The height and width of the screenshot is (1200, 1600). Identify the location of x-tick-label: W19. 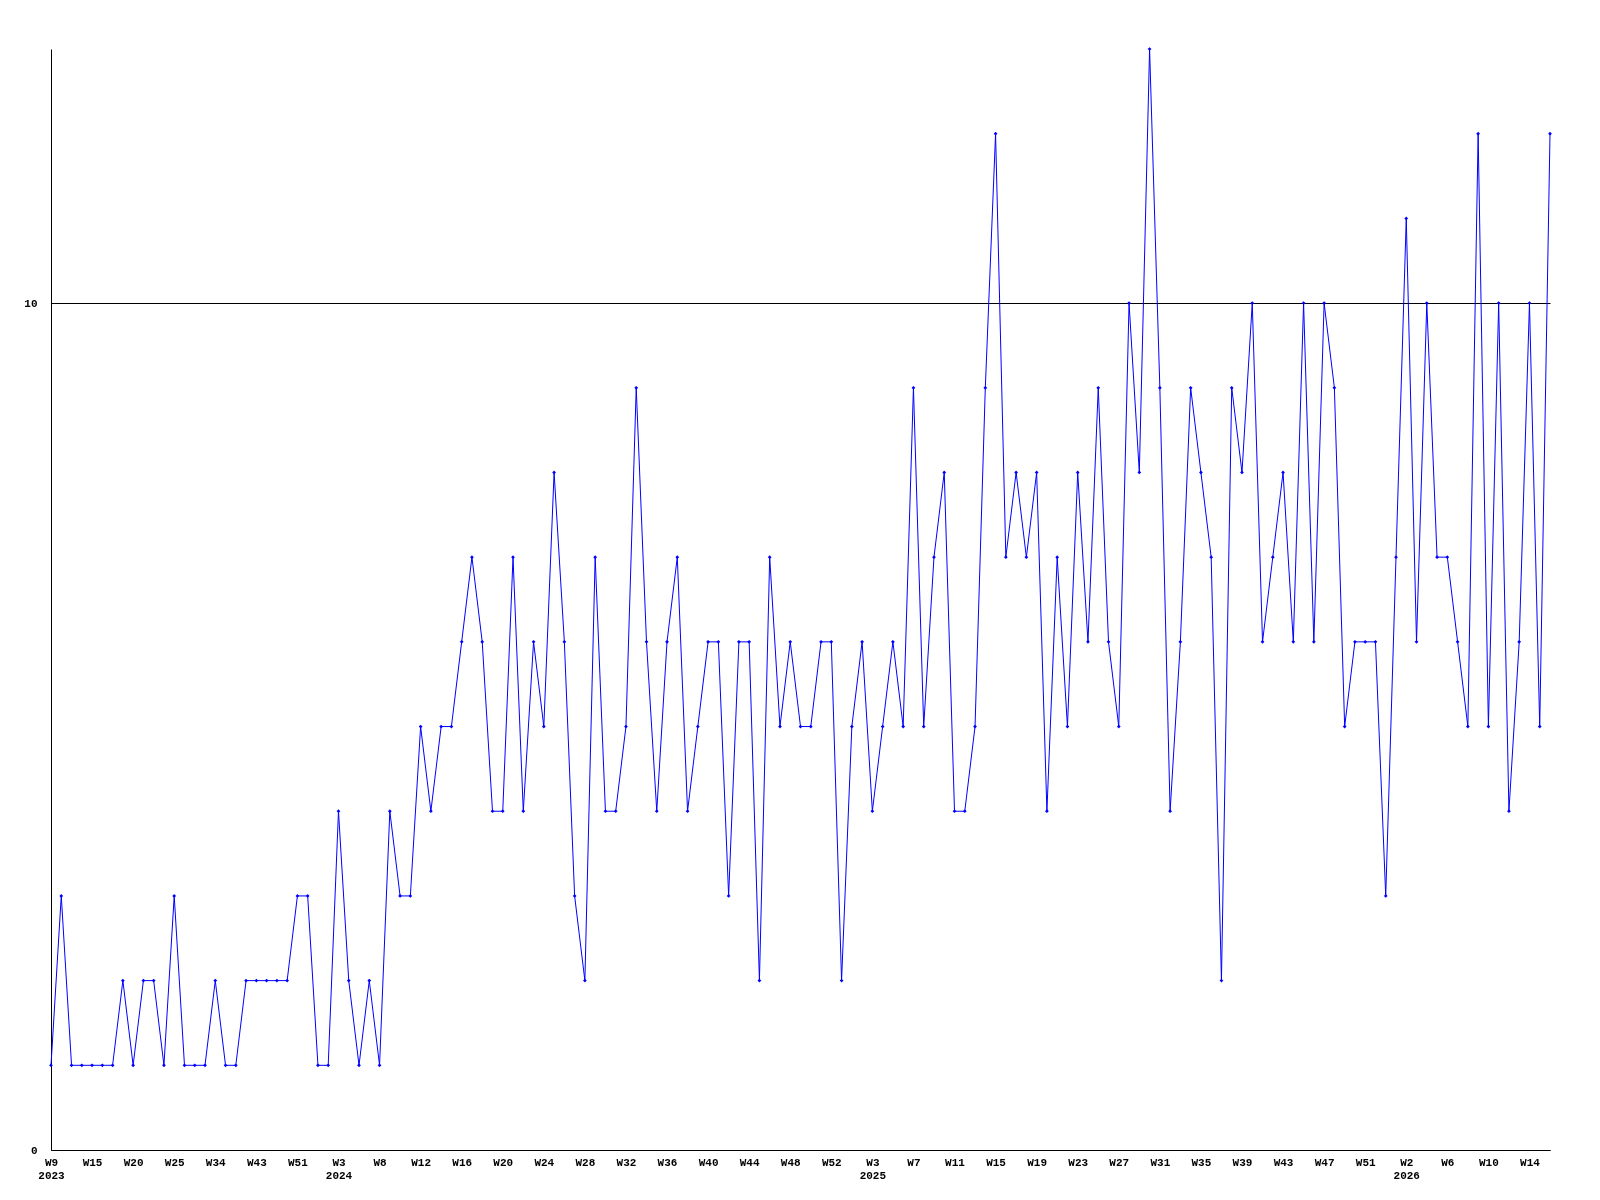
(1037, 1162).